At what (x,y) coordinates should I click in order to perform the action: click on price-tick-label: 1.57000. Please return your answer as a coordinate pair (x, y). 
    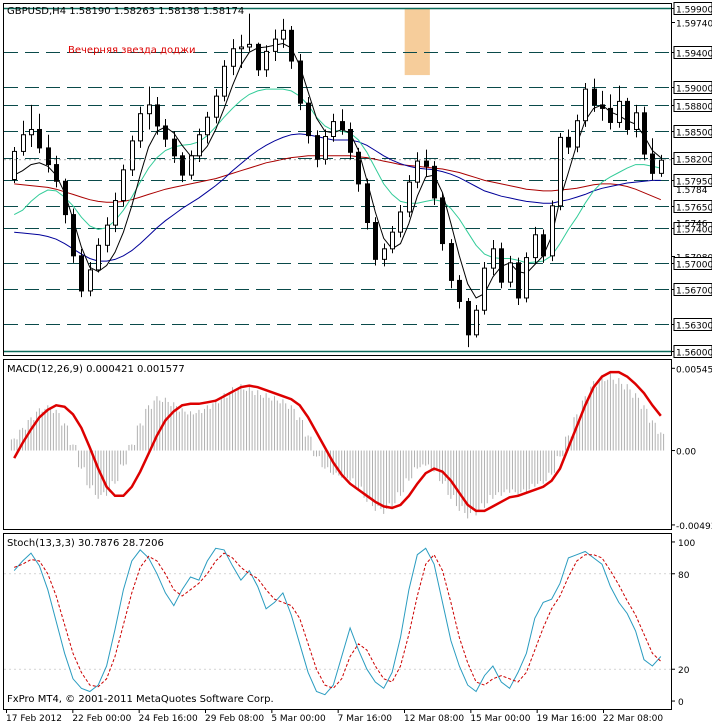
    Looking at the image, I should click on (694, 266).